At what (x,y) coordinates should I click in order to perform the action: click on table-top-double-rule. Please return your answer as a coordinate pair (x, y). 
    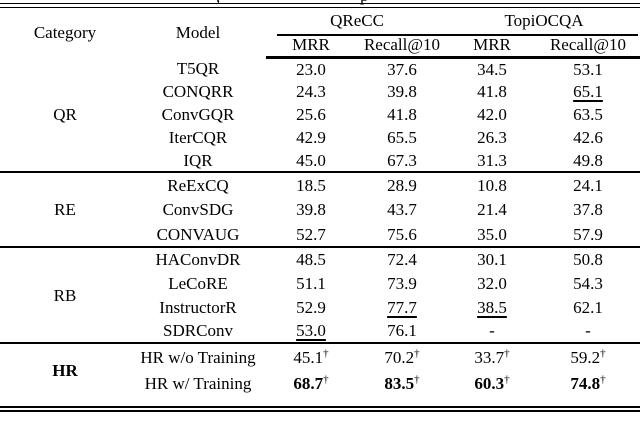
    Looking at the image, I should click on (320, 5).